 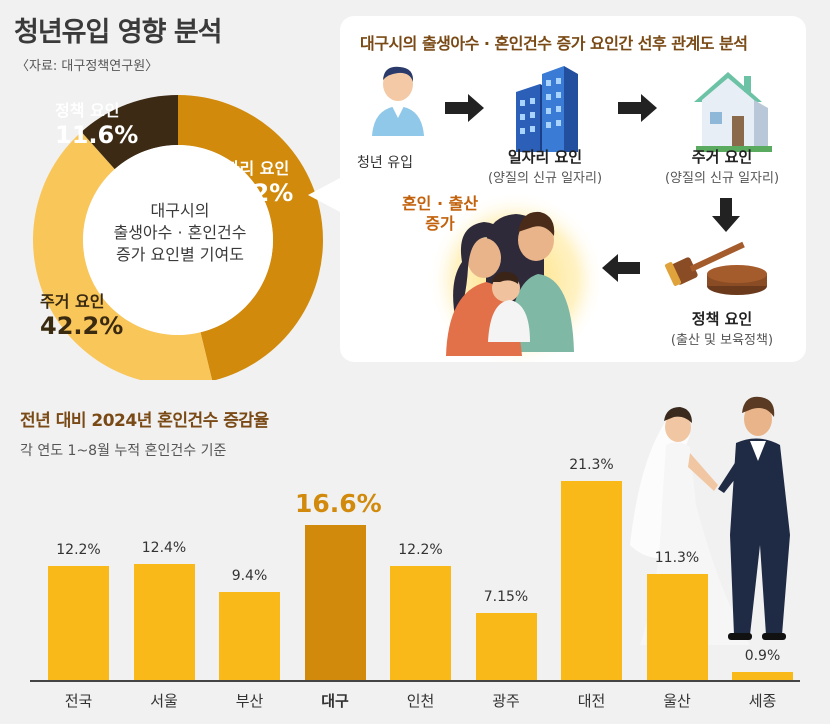 What do you see at coordinates (180, 210) in the screenshot?
I see `donut-center-line-1: 대구시의` at bounding box center [180, 210].